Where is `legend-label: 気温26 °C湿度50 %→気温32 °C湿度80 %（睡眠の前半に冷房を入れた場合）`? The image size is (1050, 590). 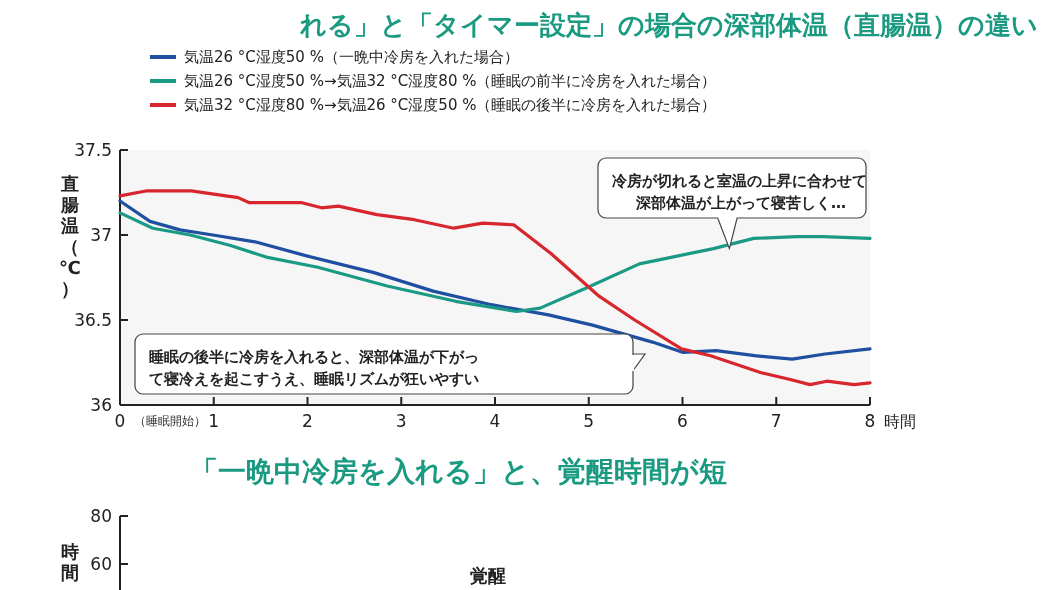 legend-label: 気温26 °C湿度50 %→気温32 °C湿度80 %（睡眠の前半に冷房を入れた場合） is located at coordinates (450, 81).